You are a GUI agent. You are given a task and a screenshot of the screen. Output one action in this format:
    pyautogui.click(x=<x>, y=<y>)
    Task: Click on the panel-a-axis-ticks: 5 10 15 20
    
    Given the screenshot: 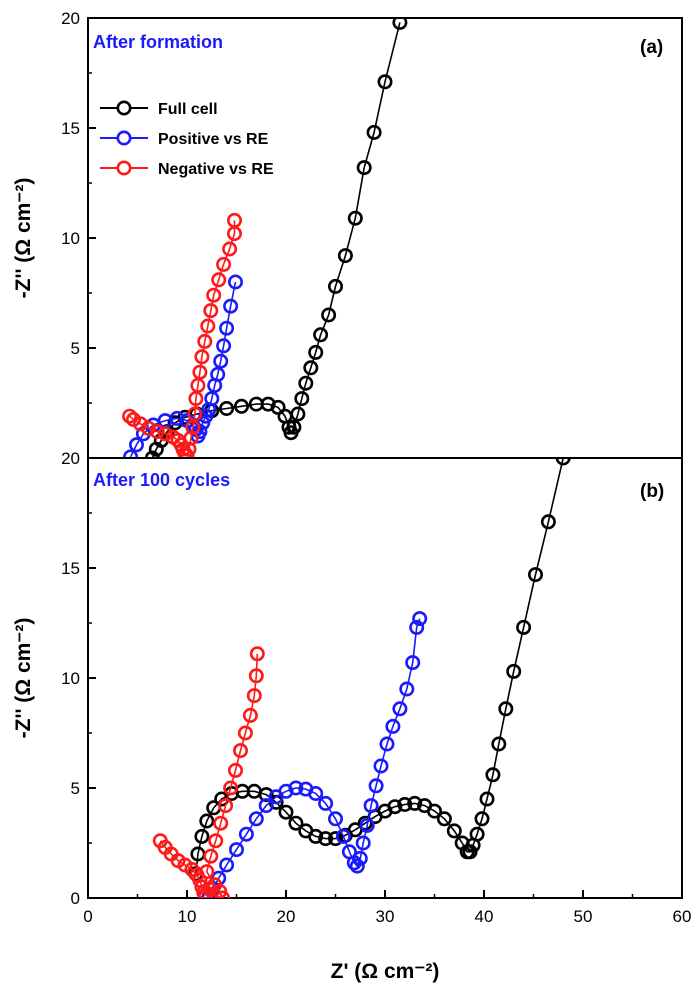 What is the action you would take?
    pyautogui.click(x=78, y=206)
    